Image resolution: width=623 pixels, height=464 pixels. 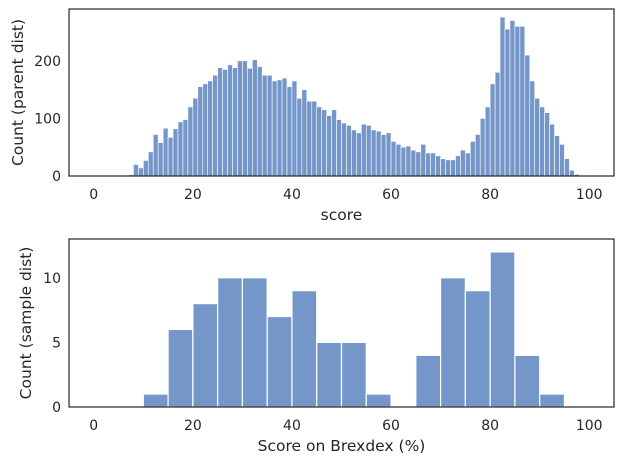 I want to click on sample-x-tick-label: 40, so click(x=292, y=426).